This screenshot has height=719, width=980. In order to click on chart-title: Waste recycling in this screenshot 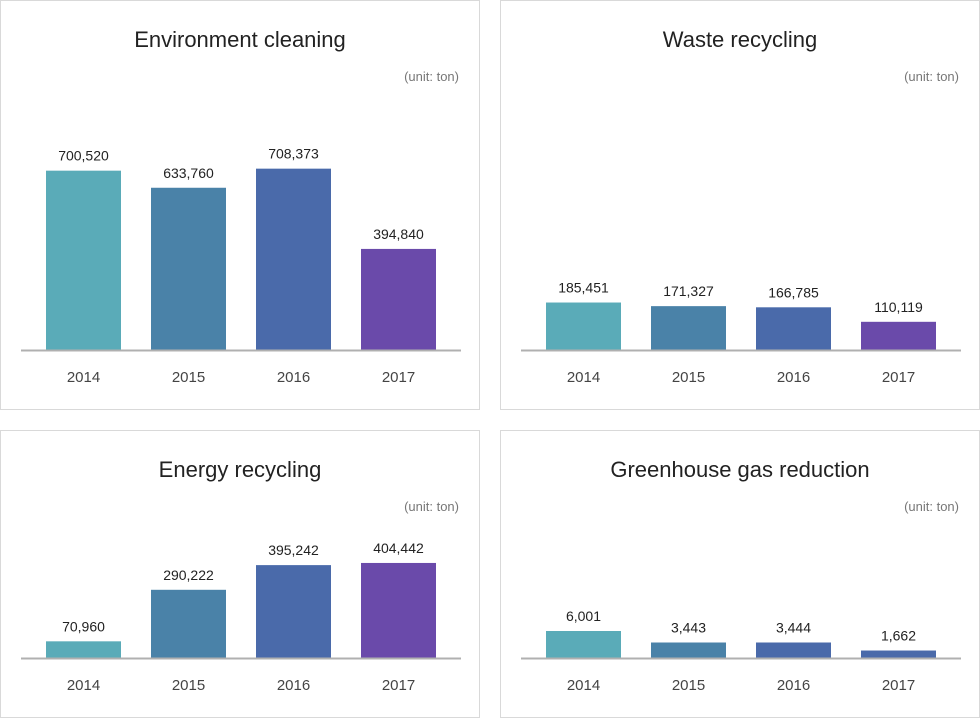, I will do `click(740, 39)`.